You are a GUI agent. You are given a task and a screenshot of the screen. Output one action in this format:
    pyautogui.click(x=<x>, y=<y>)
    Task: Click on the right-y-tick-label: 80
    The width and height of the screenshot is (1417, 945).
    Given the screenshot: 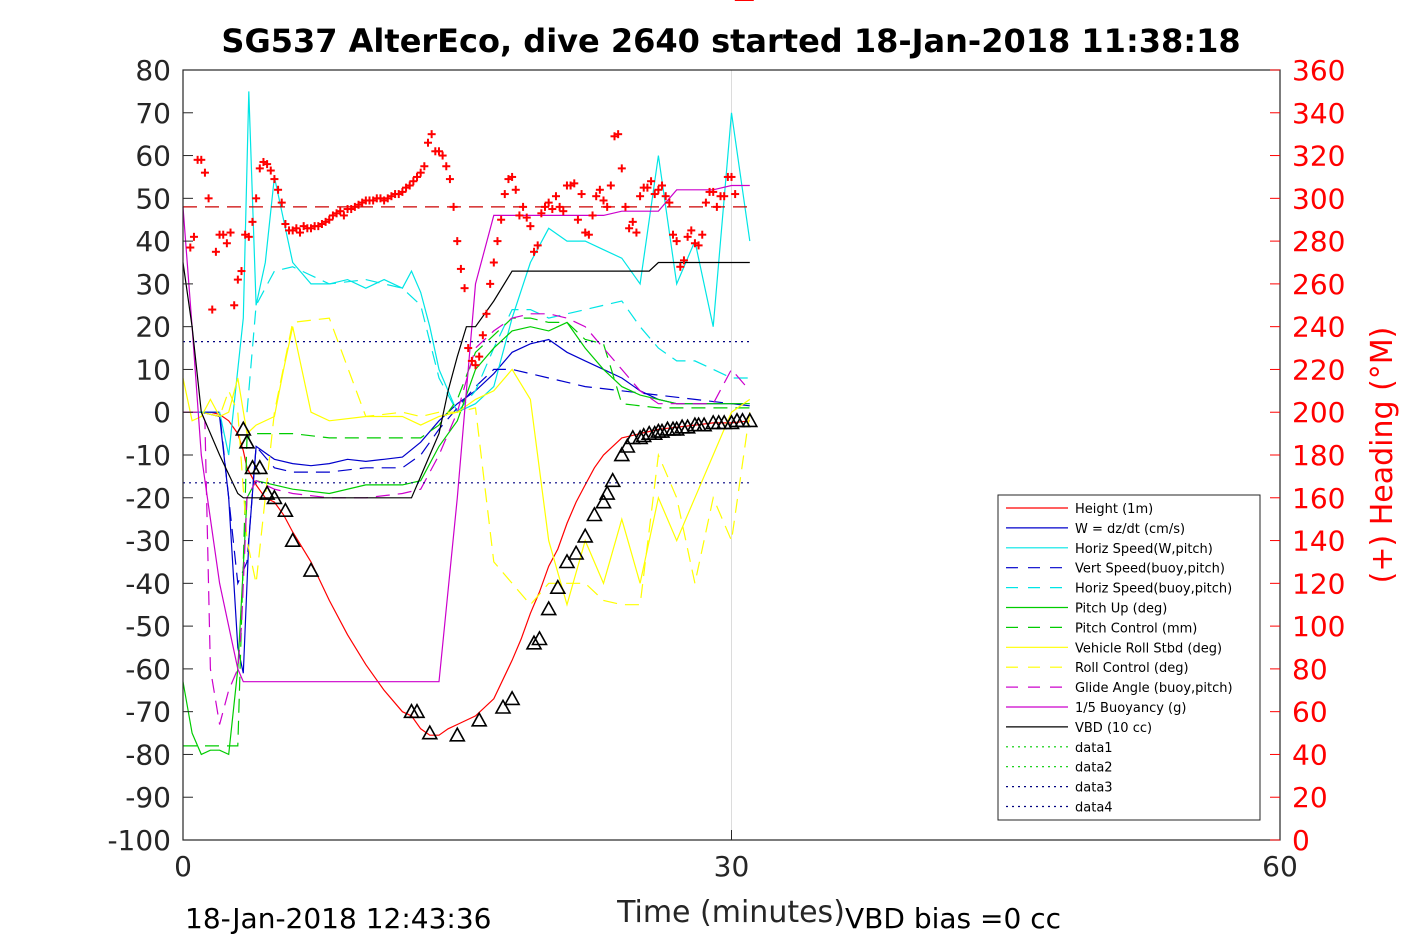 What is the action you would take?
    pyautogui.click(x=1310, y=669)
    